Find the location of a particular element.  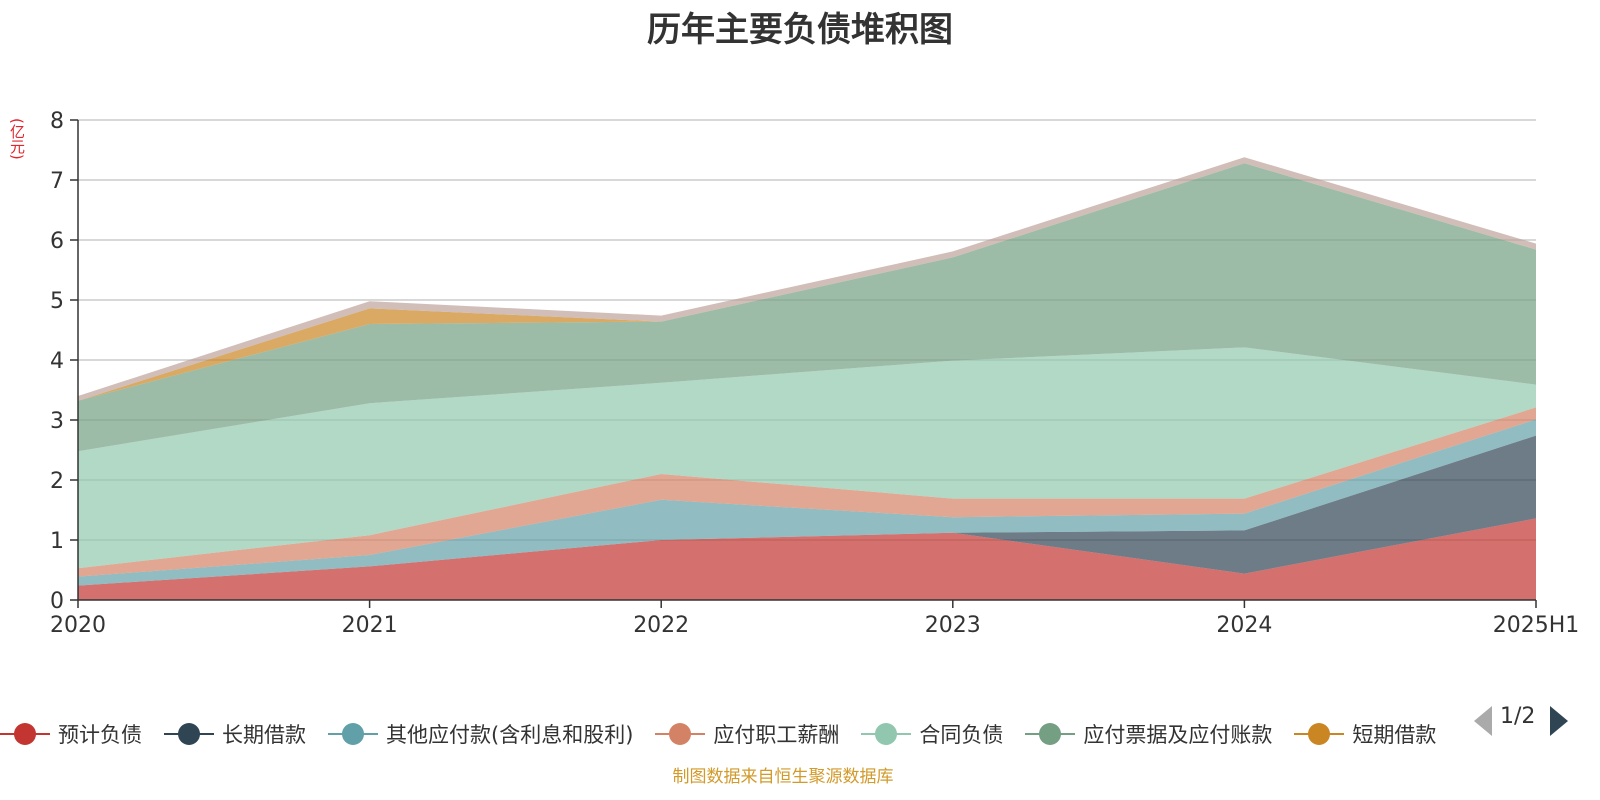

legend-prev-page-icon is located at coordinates (1483, 721).